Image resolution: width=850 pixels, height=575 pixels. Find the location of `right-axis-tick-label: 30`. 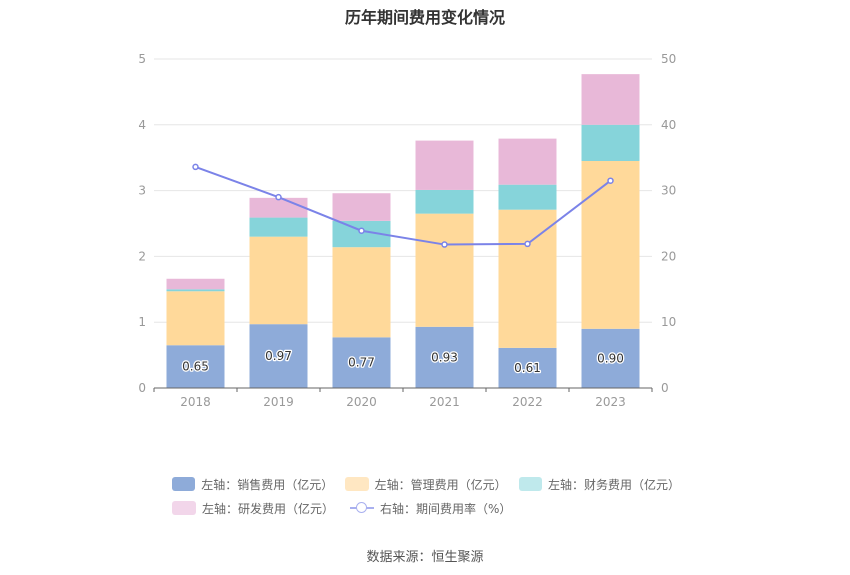

right-axis-tick-label: 30 is located at coordinates (668, 191).